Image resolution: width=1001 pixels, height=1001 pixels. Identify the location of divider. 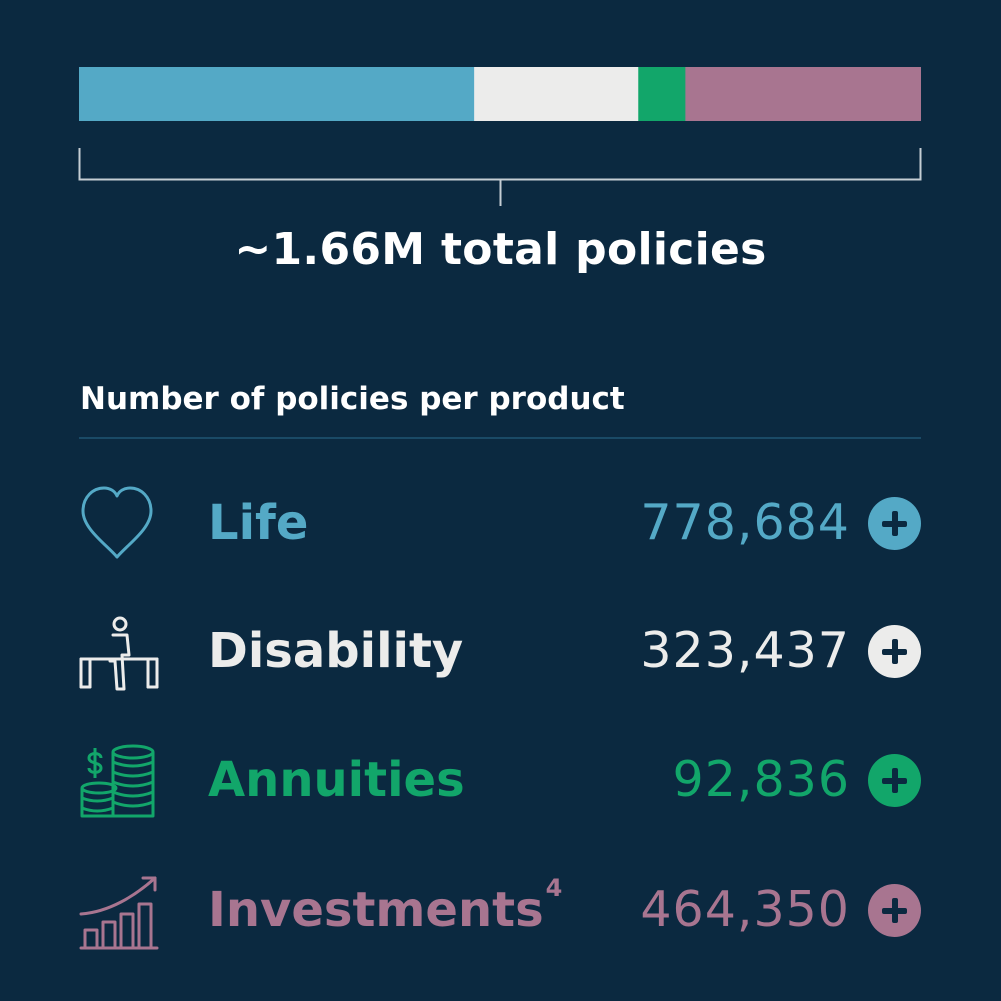
(500, 438).